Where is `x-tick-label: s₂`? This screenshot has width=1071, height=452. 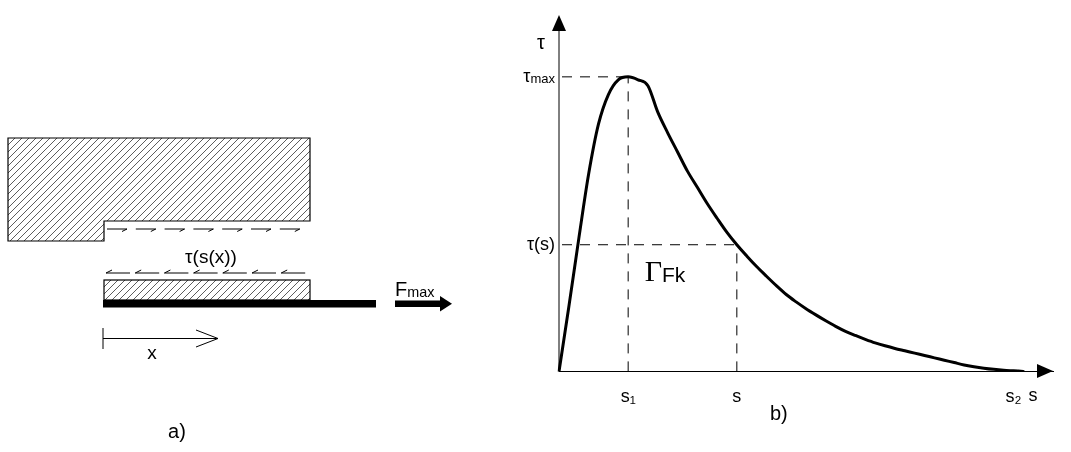
x-tick-label: s₂ is located at coordinates (1013, 396).